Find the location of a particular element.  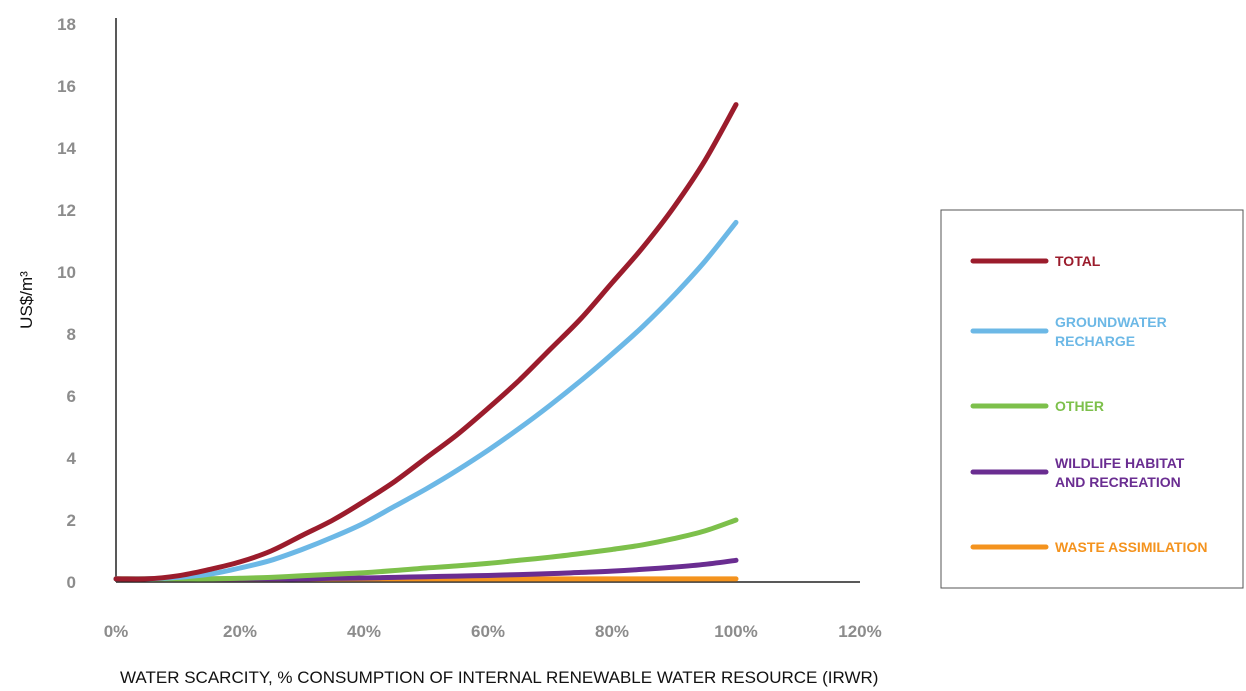

y-tick-label: 8 is located at coordinates (71, 334).